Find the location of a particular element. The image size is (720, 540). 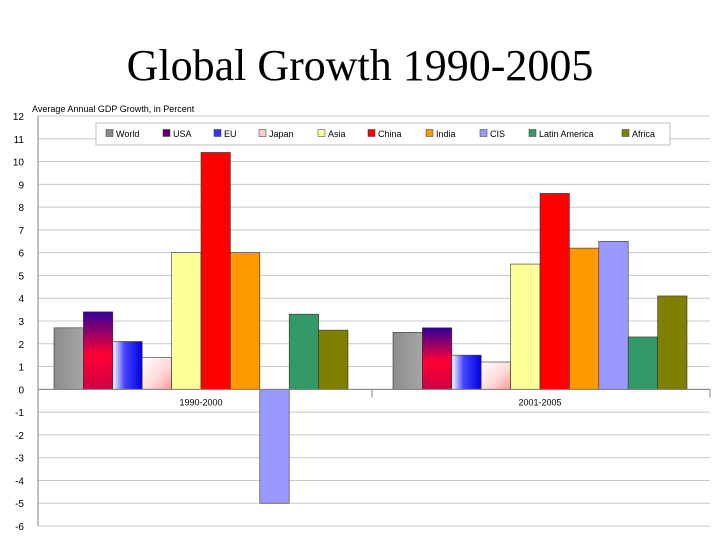

y-tick-label: 9 is located at coordinates (21, 185).